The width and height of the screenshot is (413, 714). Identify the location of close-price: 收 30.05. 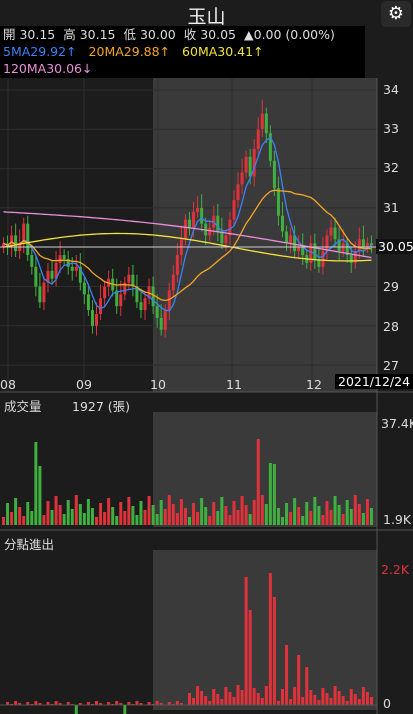
(210, 34).